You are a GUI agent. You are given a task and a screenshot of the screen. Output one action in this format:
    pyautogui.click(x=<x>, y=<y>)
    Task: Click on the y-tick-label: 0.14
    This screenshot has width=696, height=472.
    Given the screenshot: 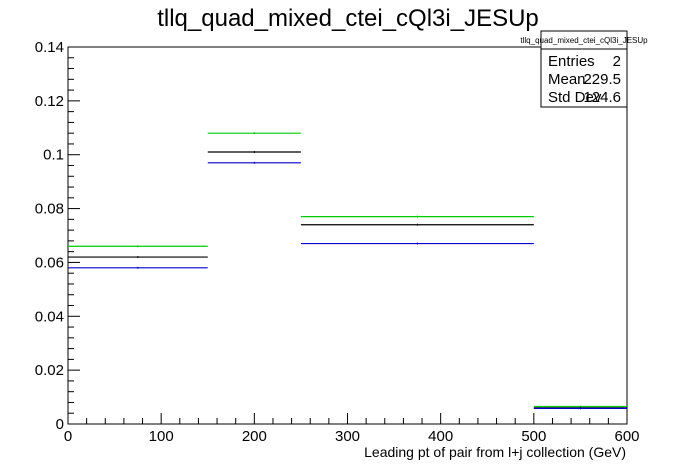 What is the action you would take?
    pyautogui.click(x=49, y=47)
    